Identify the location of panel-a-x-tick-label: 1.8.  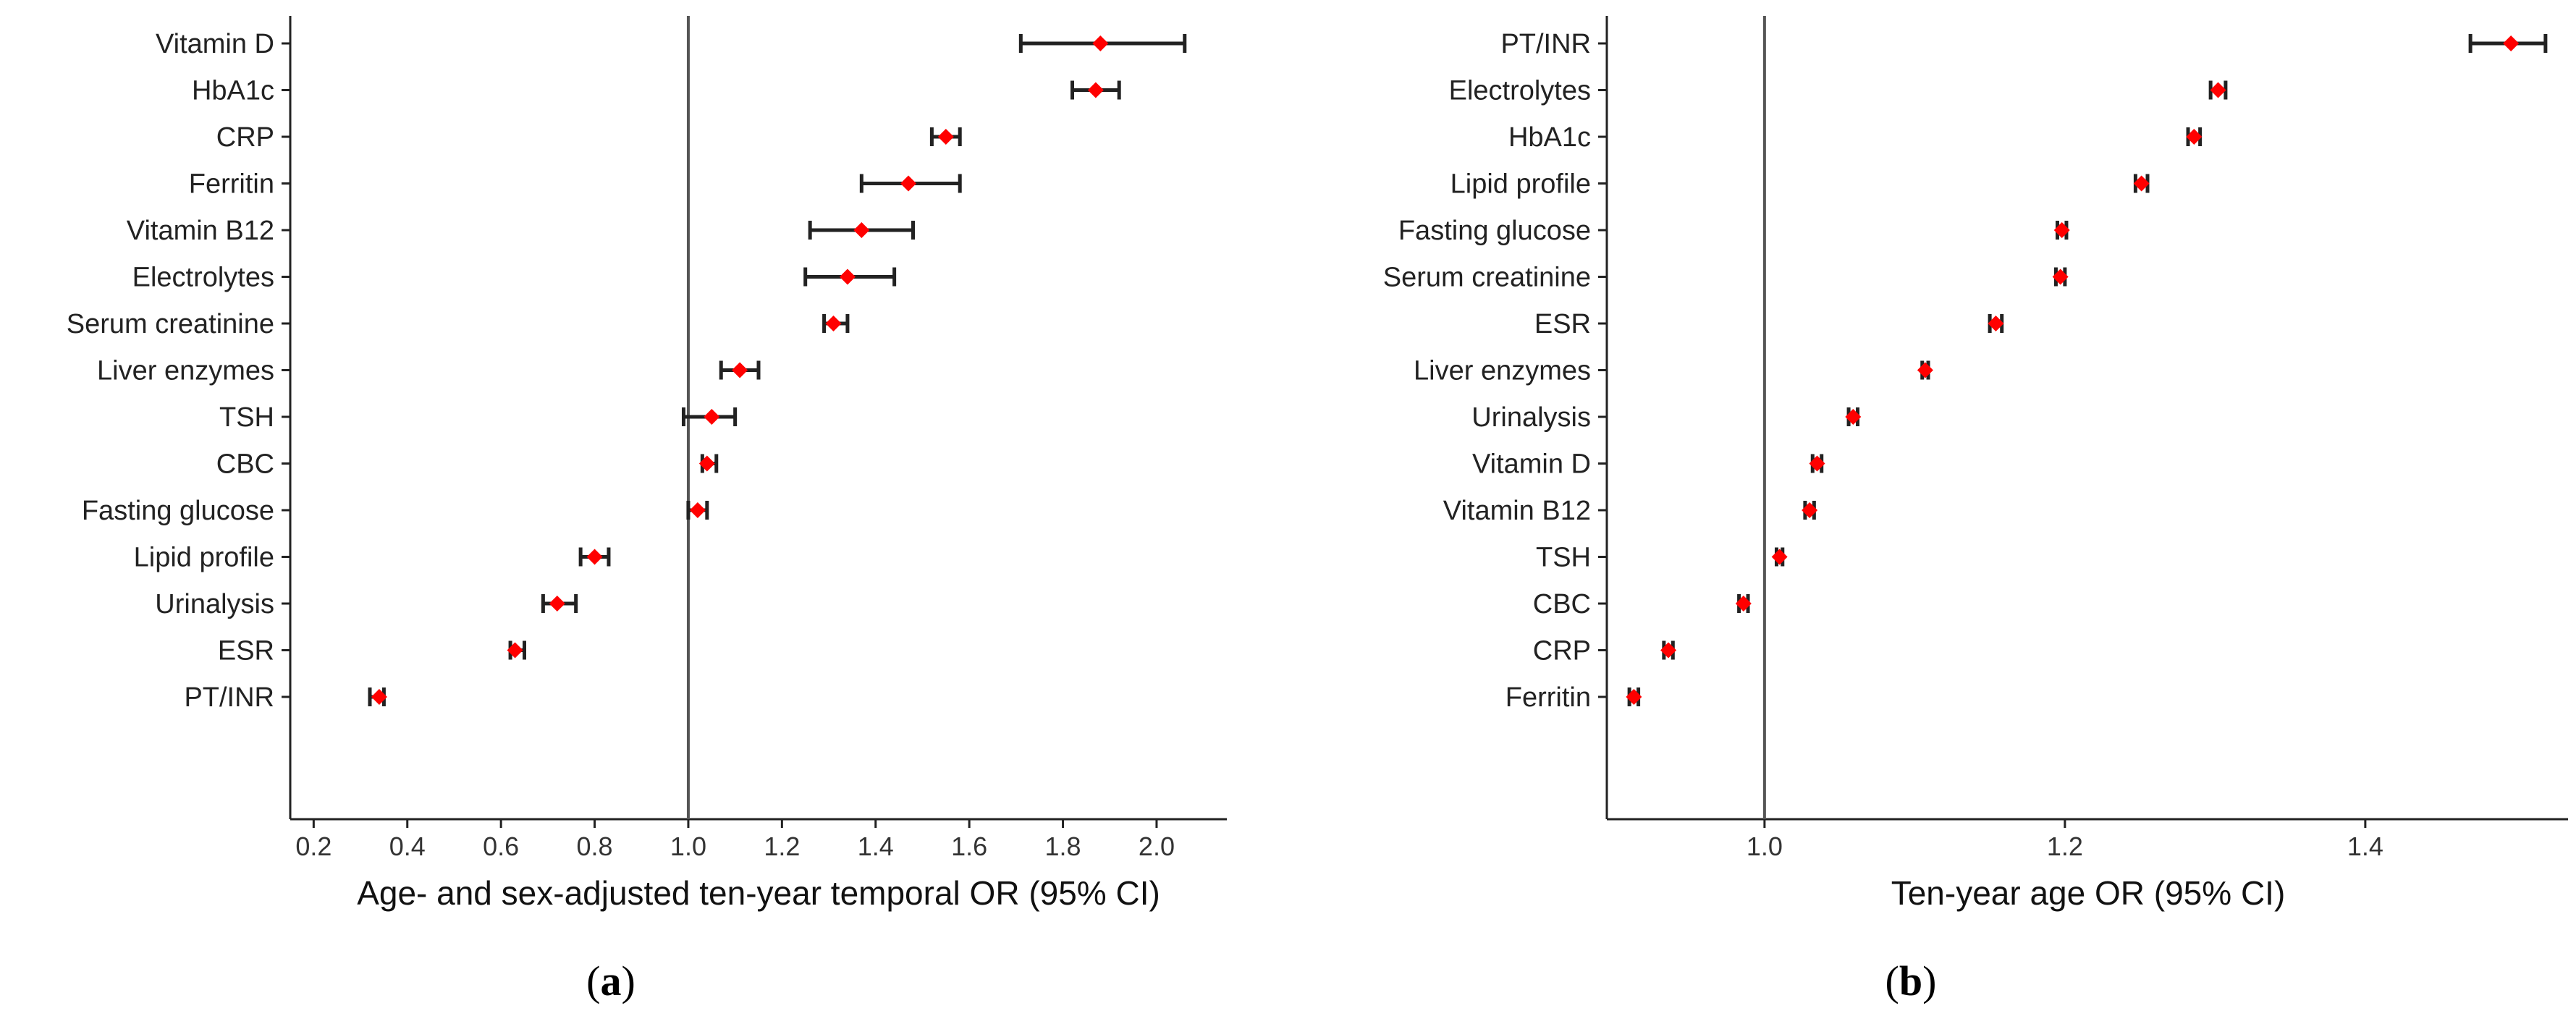
(1063, 846).